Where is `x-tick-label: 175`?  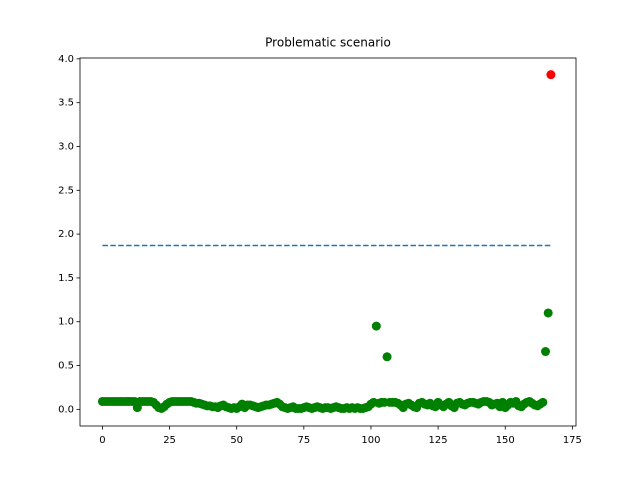
x-tick-label: 175 is located at coordinates (572, 440).